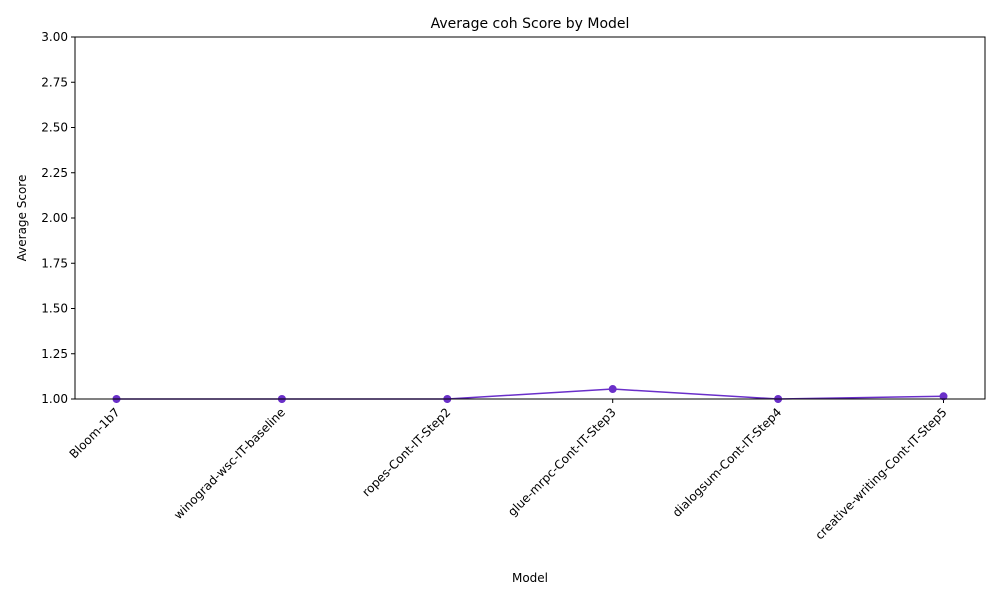  I want to click on y-tick-label: 3.00, so click(54, 37).